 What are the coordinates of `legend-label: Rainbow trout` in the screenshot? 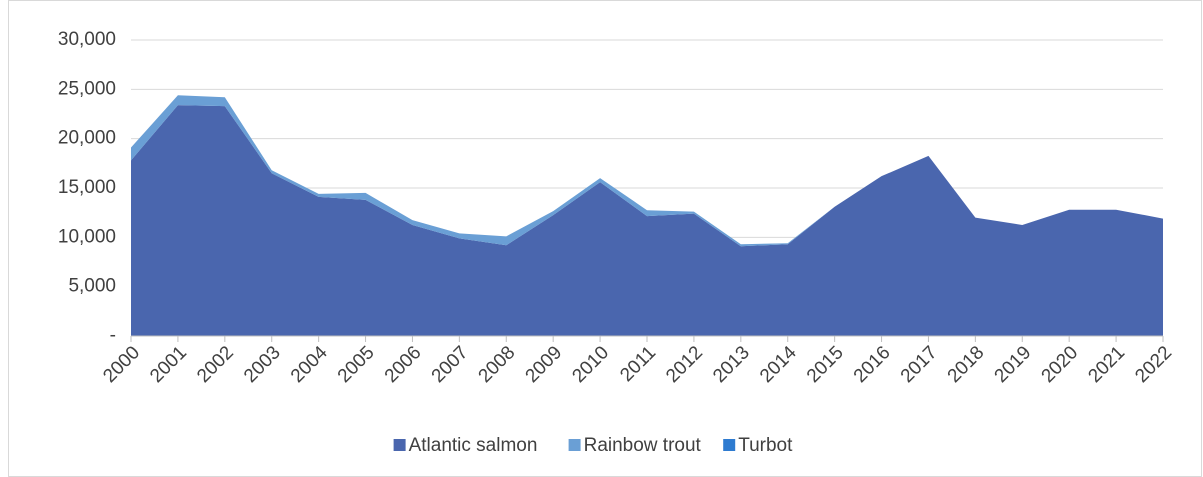 It's located at (643, 445).